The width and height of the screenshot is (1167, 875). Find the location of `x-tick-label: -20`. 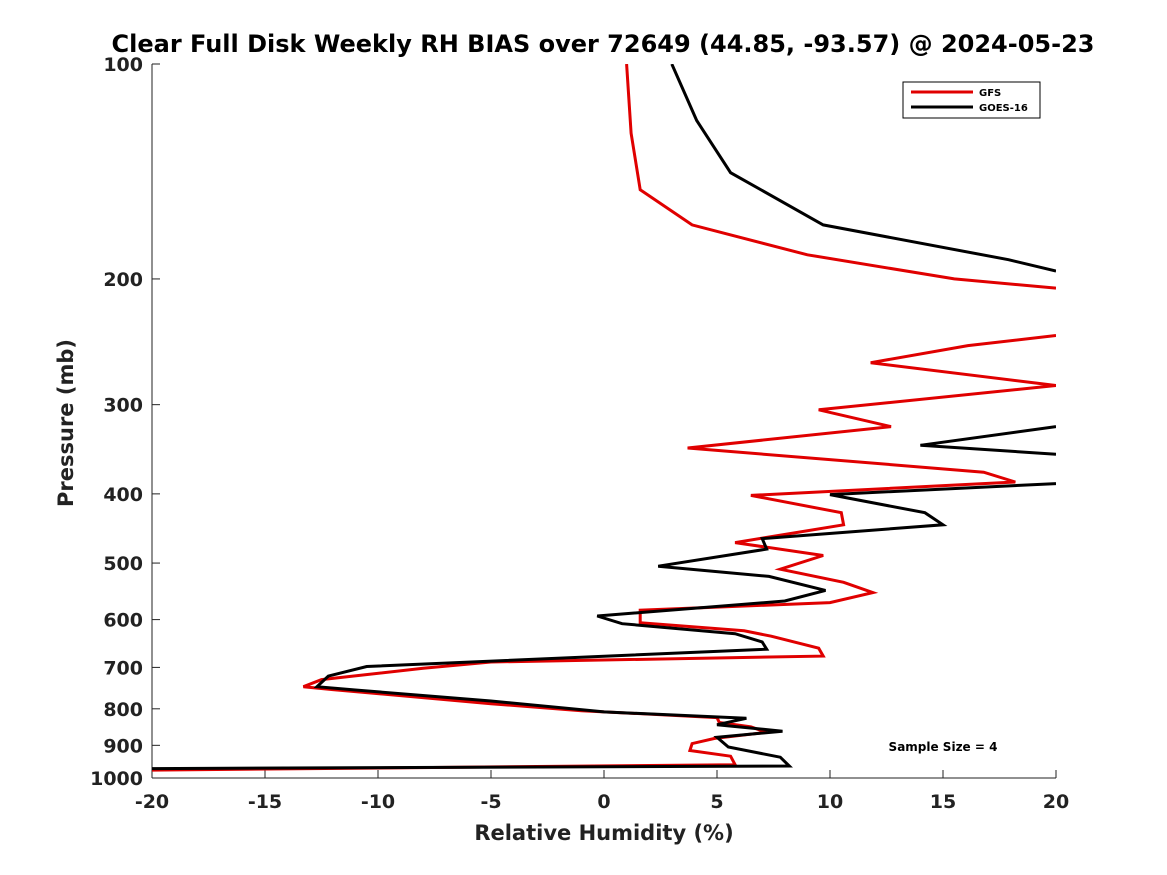

x-tick-label: -20 is located at coordinates (152, 802).